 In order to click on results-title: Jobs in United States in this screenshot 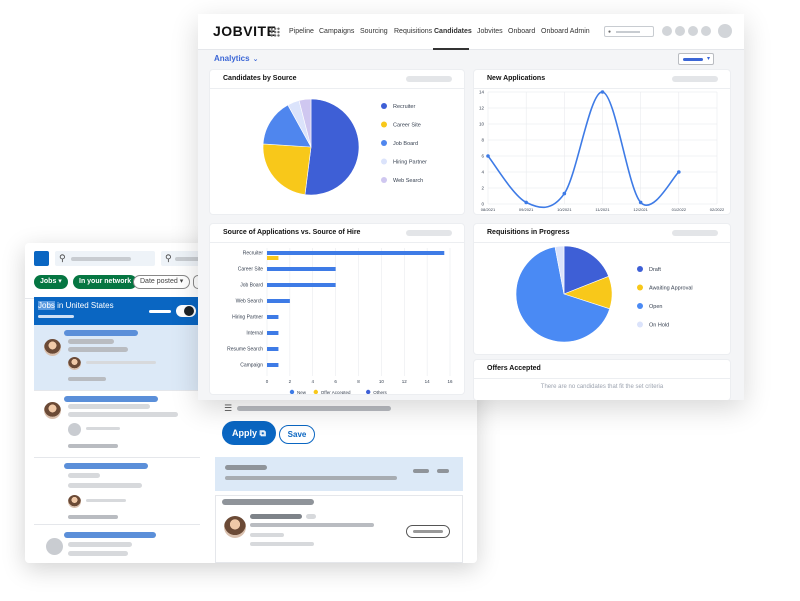, I will do `click(76, 305)`.